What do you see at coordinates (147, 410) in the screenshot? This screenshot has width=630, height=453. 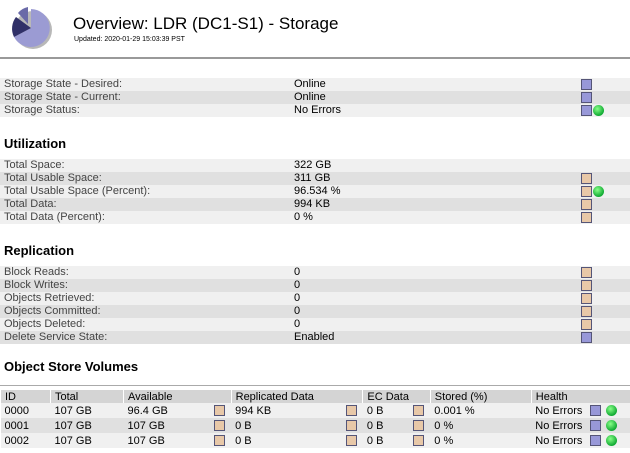 I see `cell-available: 96.4 GB` at bounding box center [147, 410].